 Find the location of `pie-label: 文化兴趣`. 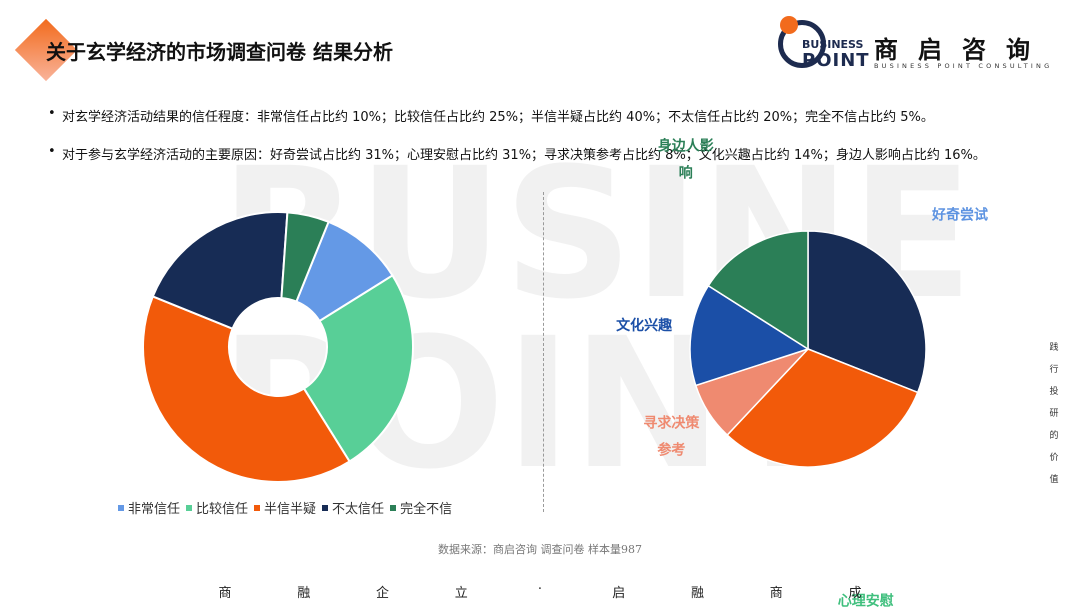

pie-label: 文化兴趣 is located at coordinates (644, 325).